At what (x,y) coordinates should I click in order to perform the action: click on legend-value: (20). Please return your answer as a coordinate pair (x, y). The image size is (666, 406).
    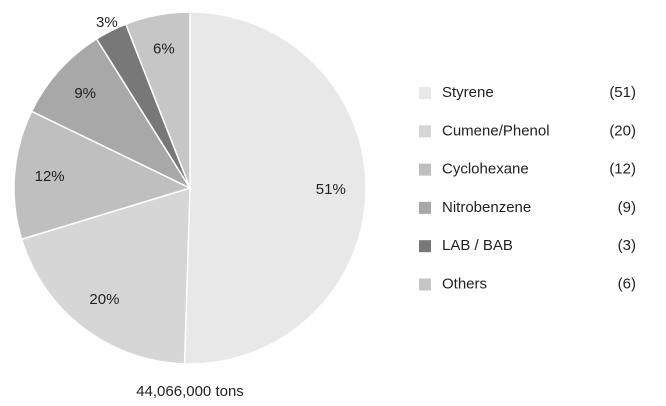
    Looking at the image, I should click on (622, 130).